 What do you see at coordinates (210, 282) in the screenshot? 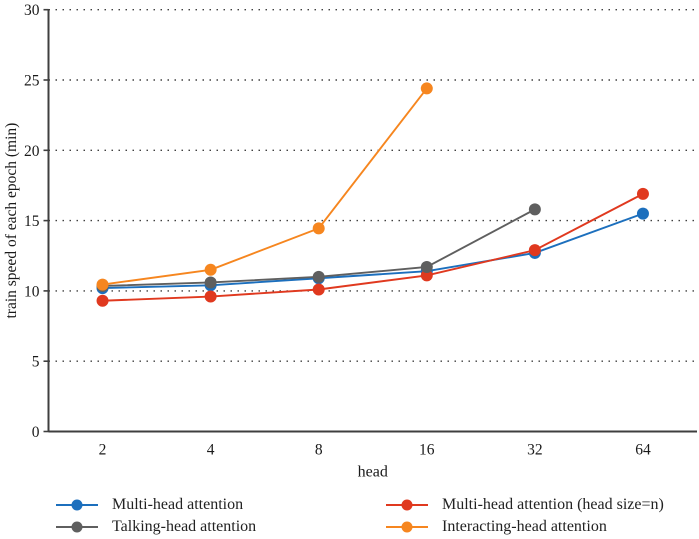
I see `data-point-series2-head4` at bounding box center [210, 282].